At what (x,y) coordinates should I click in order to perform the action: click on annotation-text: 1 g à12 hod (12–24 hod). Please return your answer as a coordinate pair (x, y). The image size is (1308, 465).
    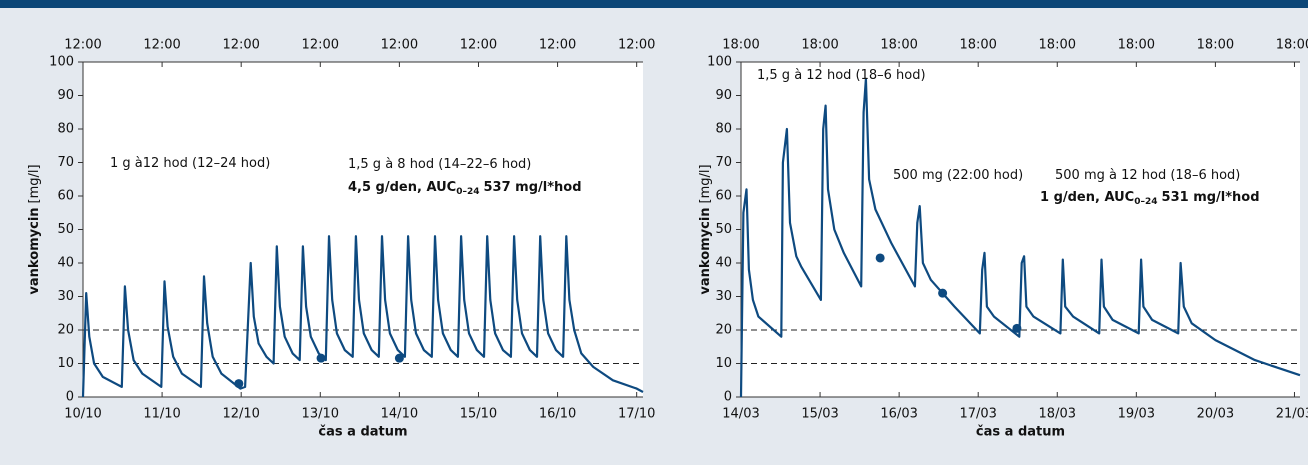
    Looking at the image, I should click on (190, 163).